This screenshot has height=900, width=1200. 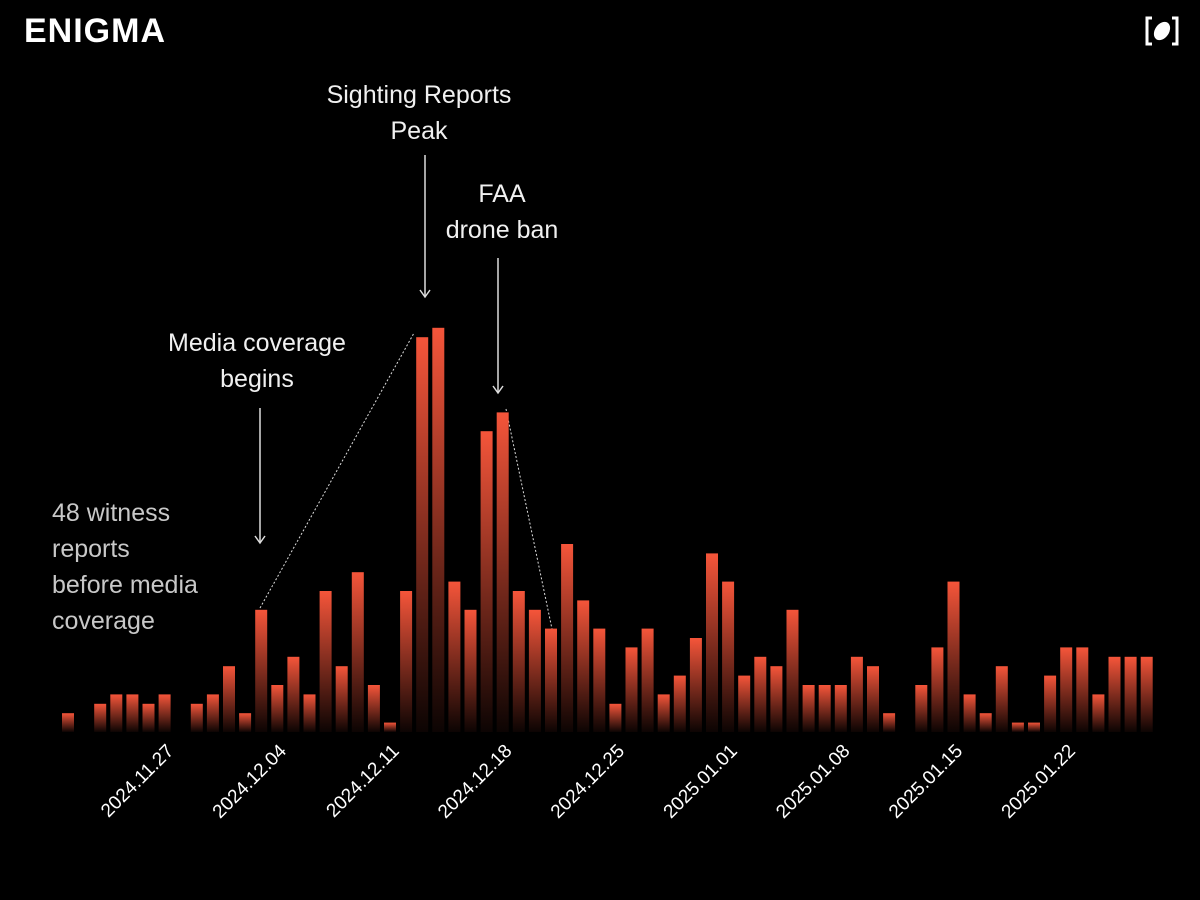 What do you see at coordinates (111, 513) in the screenshot?
I see `annotation: 48 witness` at bounding box center [111, 513].